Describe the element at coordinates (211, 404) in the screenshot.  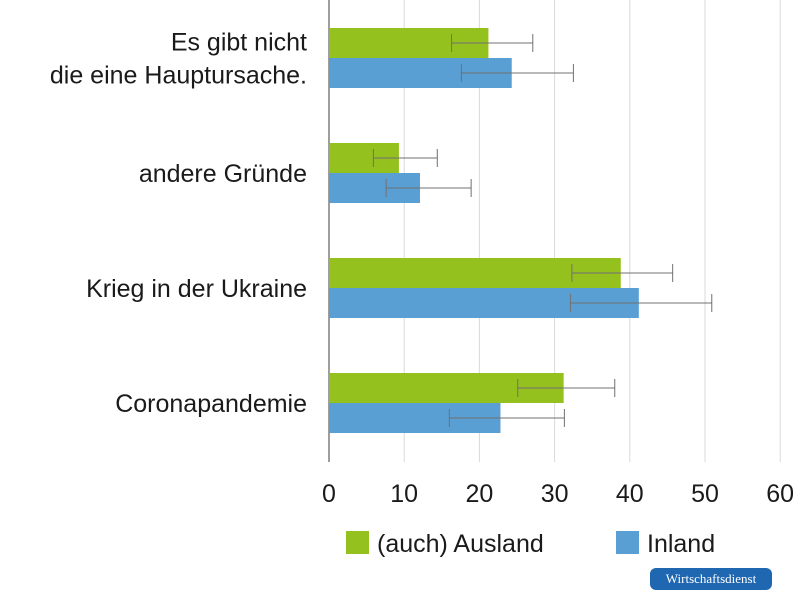
I see `category-label: Coronapandemie` at that location.